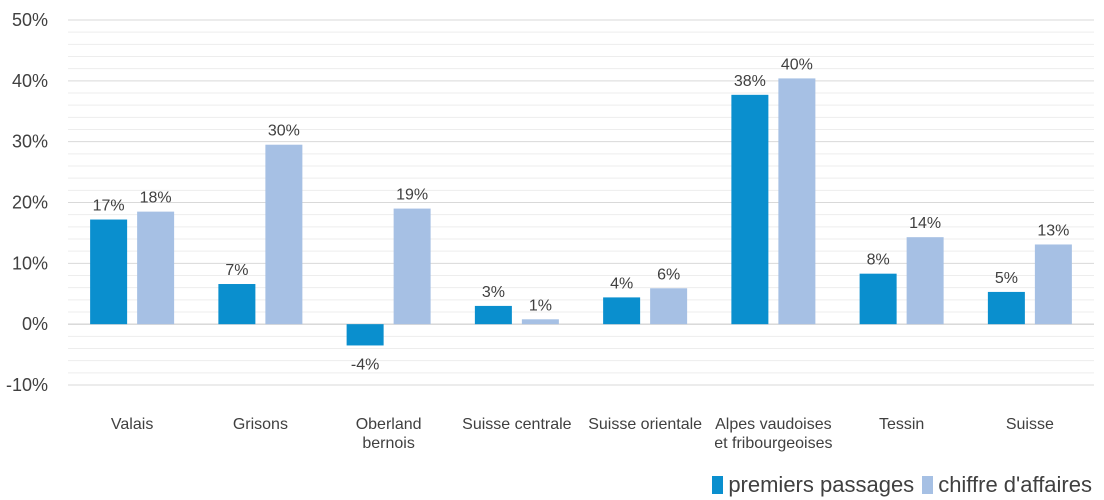 This screenshot has height=500, width=1104. I want to click on data-label-series-2: 1%, so click(540, 305).